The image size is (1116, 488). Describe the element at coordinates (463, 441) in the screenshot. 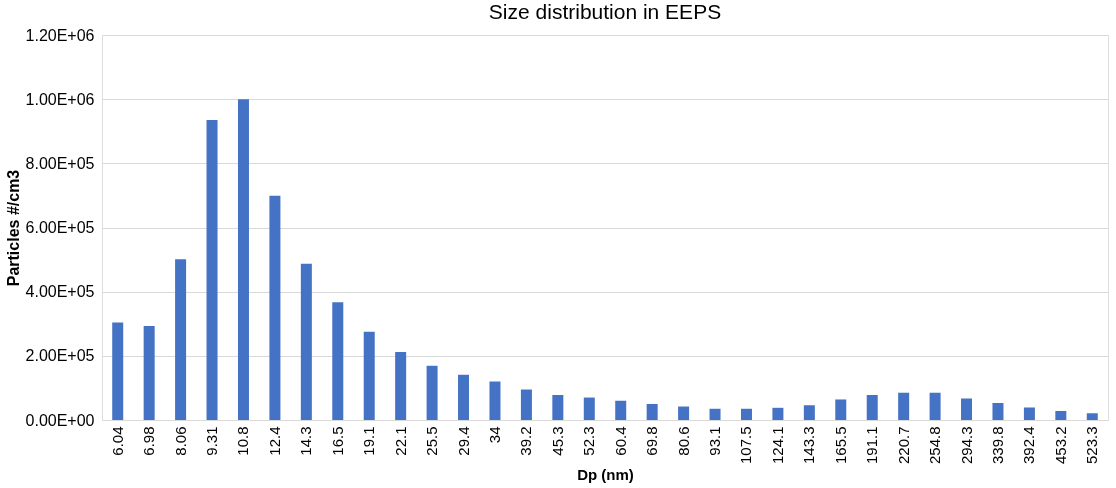

I see `x-tick-label: 29.4` at that location.